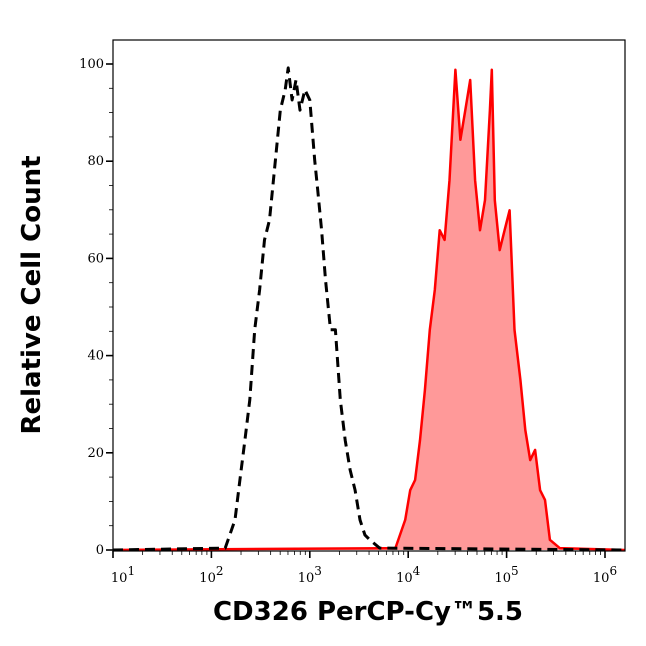 This screenshot has height=646, width=646. What do you see at coordinates (613, 571) in the screenshot?
I see `x-tick-exponent: 6` at bounding box center [613, 571].